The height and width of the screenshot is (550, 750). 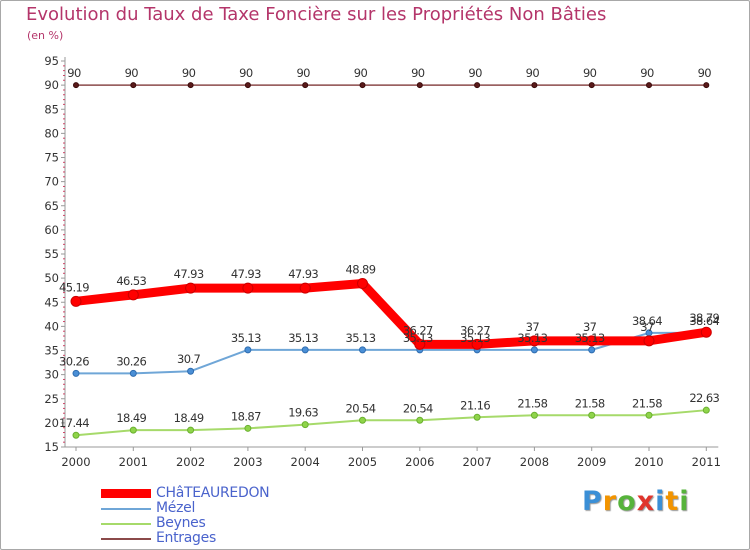 I want to click on data-label-chateauredon: 37, so click(x=590, y=327).